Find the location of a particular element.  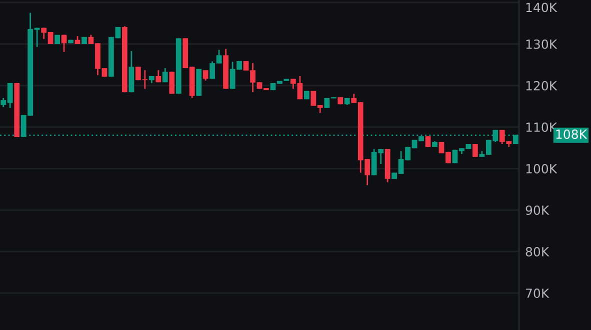

y-tick-label: 80K is located at coordinates (538, 251).